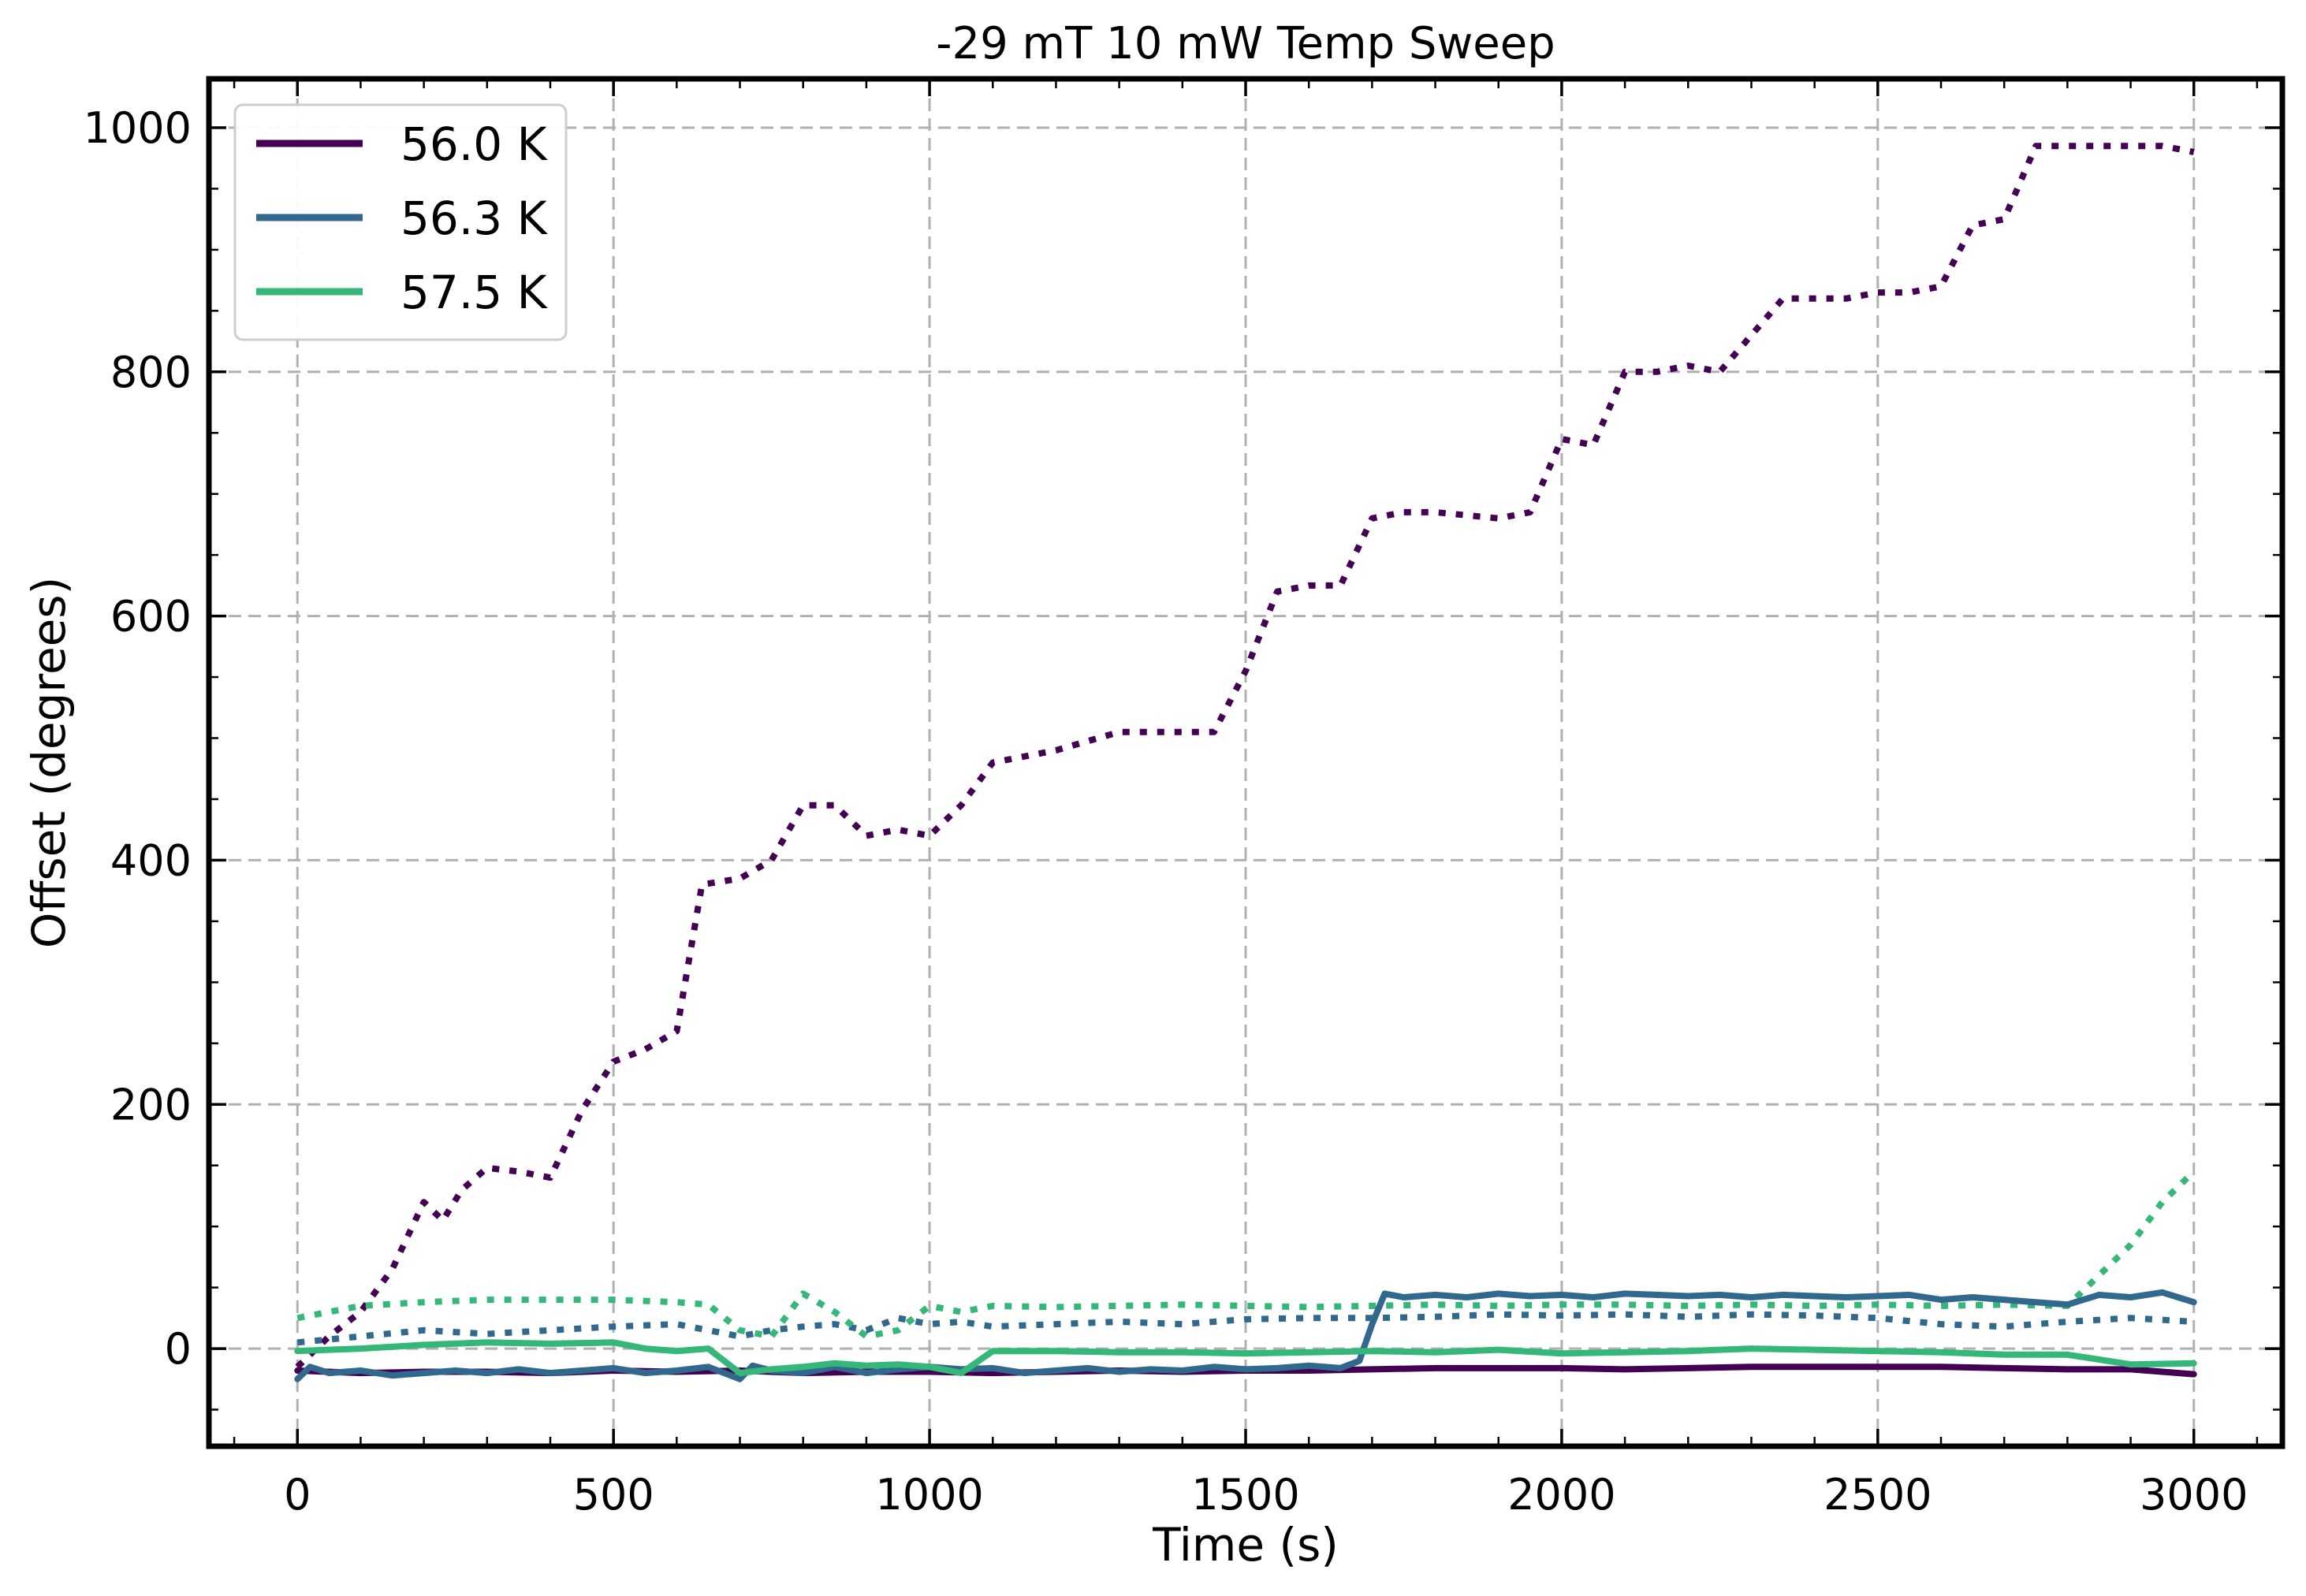 Image resolution: width=2306 pixels, height=1596 pixels. Describe the element at coordinates (1878, 1495) in the screenshot. I see `x-tick-label: 2500` at that location.